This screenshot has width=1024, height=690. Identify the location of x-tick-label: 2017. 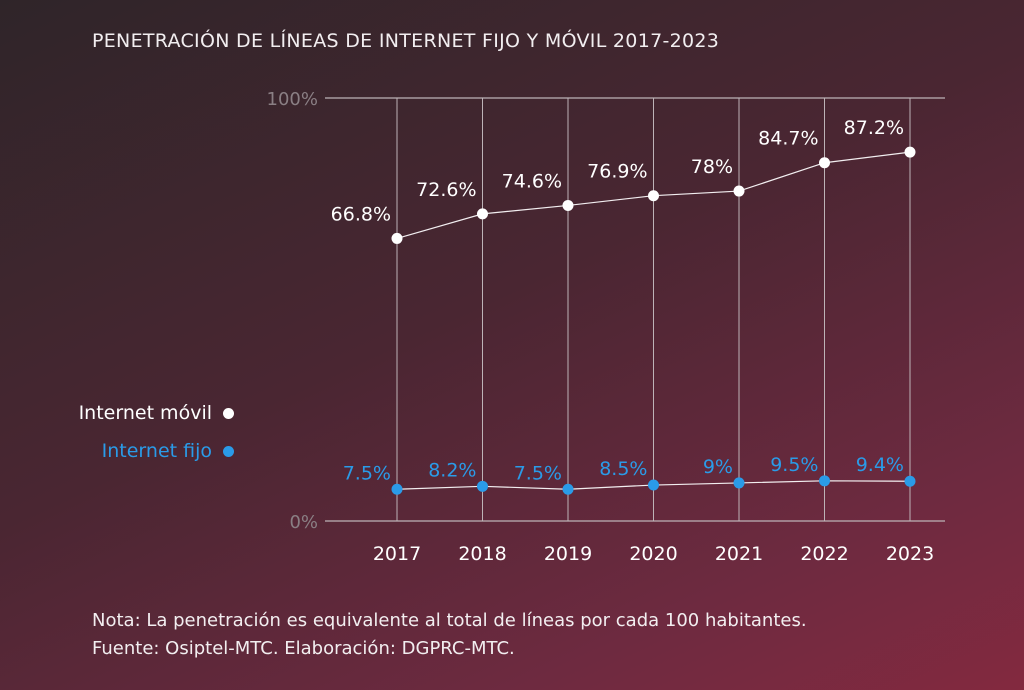
(397, 554).